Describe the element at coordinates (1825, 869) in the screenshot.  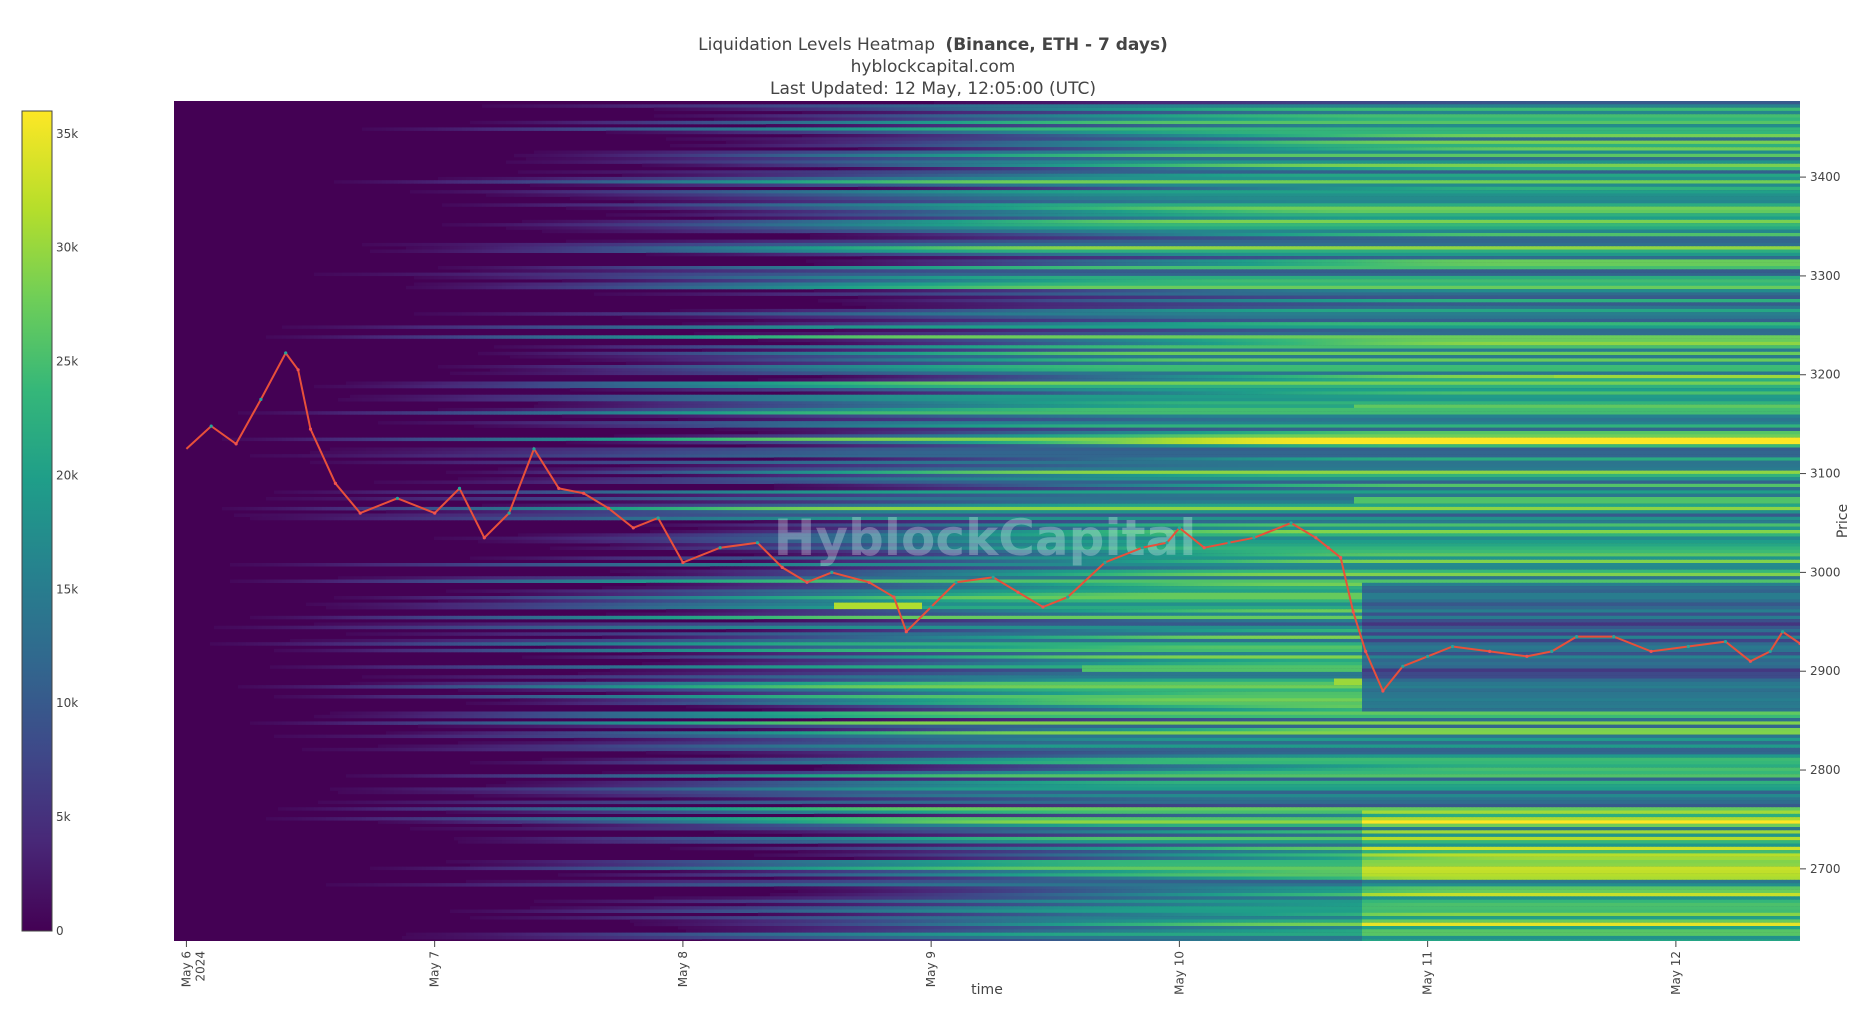
I see `y-tick-label: 2700` at that location.